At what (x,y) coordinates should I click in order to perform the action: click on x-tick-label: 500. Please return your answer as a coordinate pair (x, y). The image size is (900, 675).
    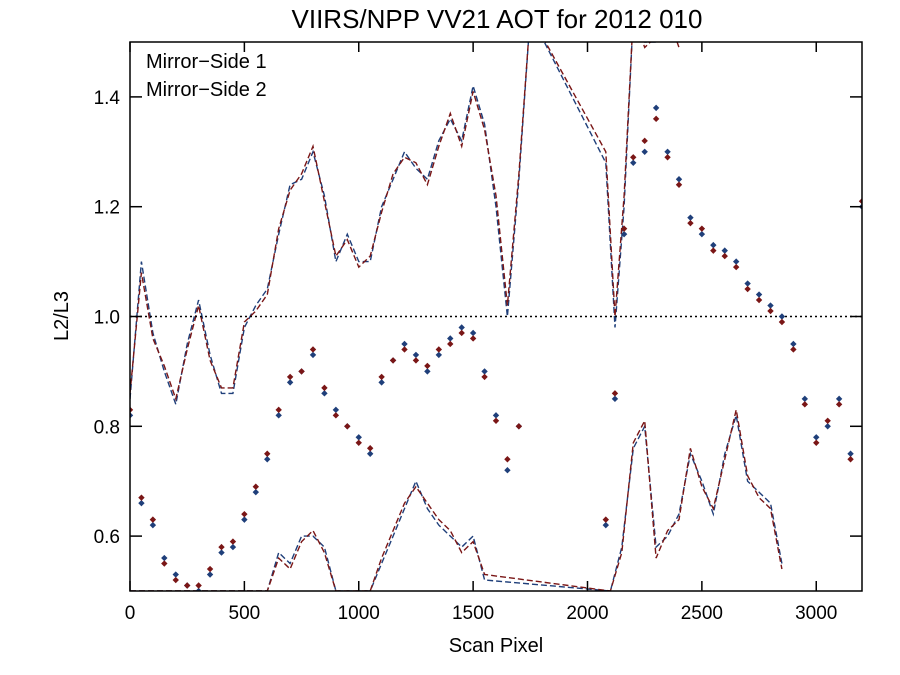
    Looking at the image, I should click on (245, 613).